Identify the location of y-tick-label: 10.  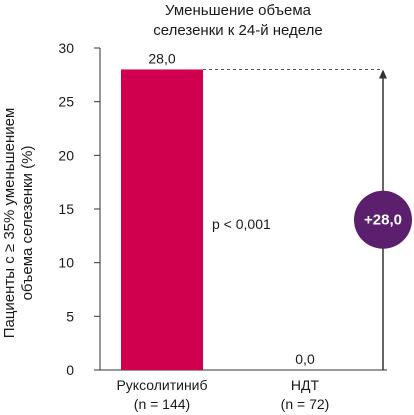
(66, 263).